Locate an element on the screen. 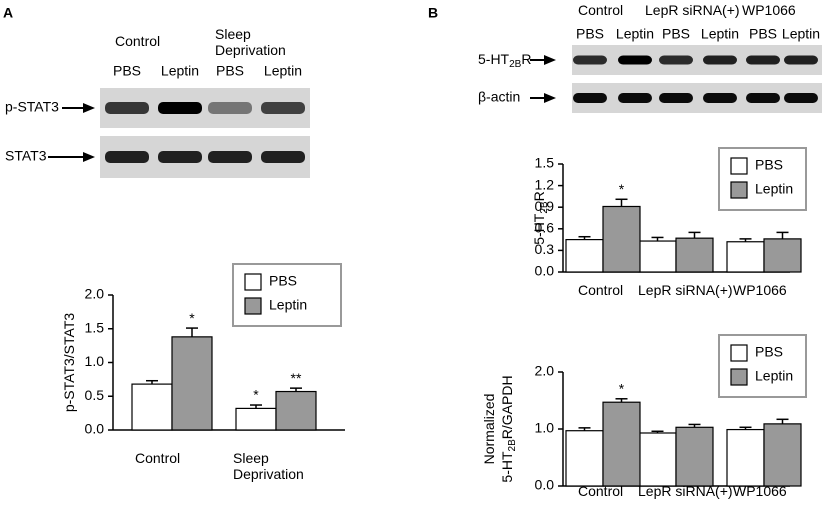  blot-row-label: p-STAT3 is located at coordinates (32, 107).